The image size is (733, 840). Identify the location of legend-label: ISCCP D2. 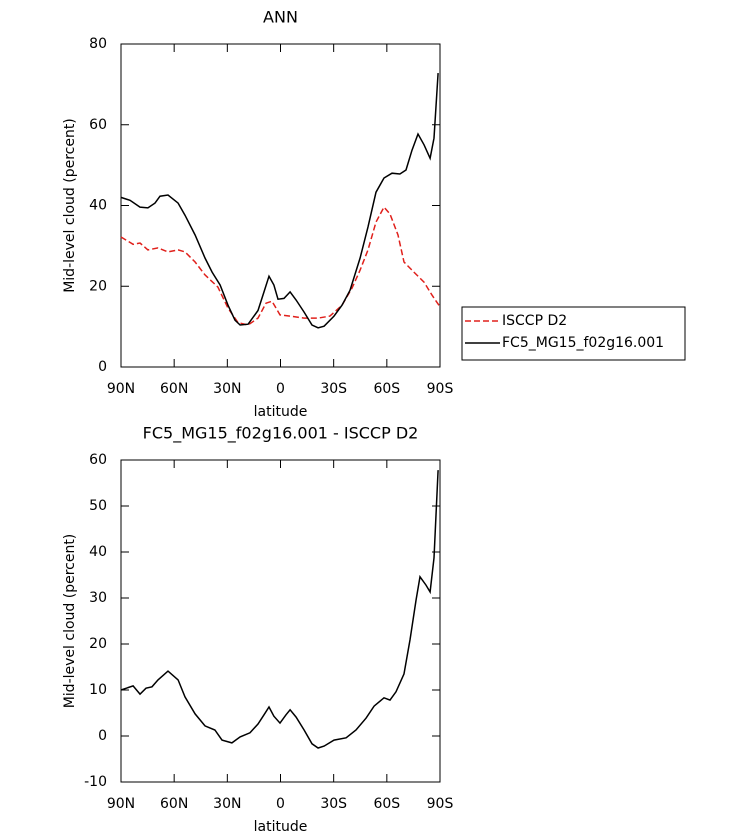
(534, 321).